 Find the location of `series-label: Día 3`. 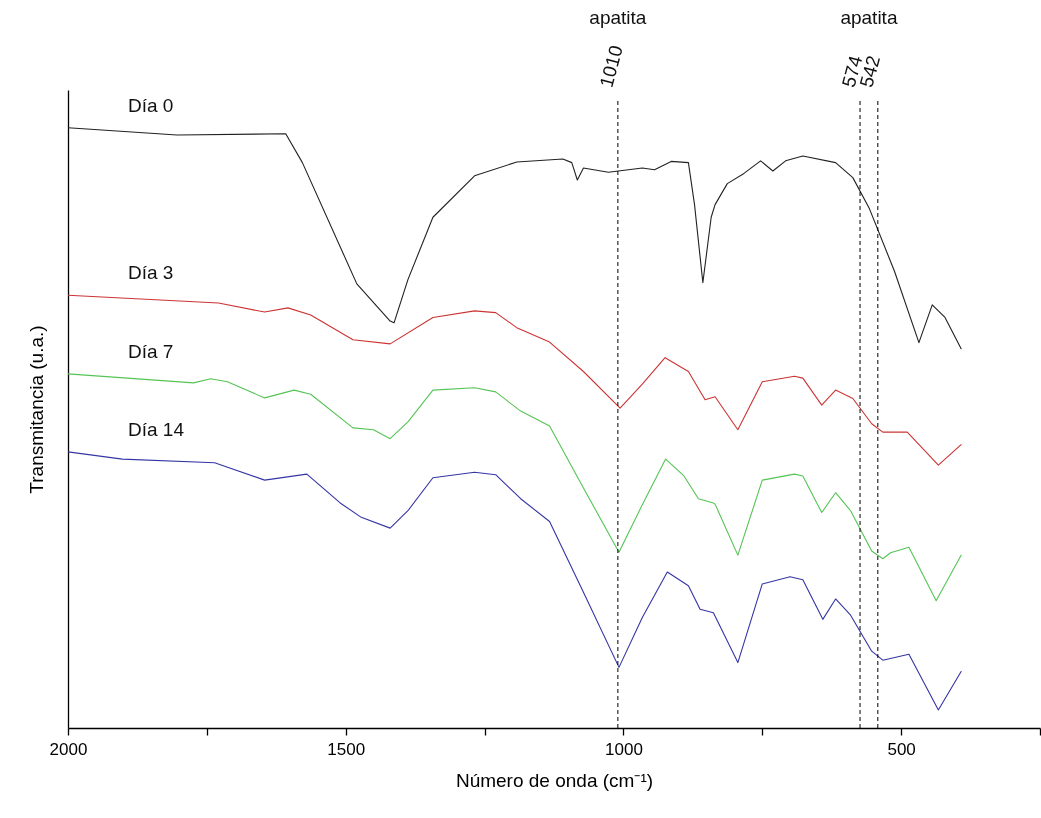

series-label: Día 3 is located at coordinates (151, 273).